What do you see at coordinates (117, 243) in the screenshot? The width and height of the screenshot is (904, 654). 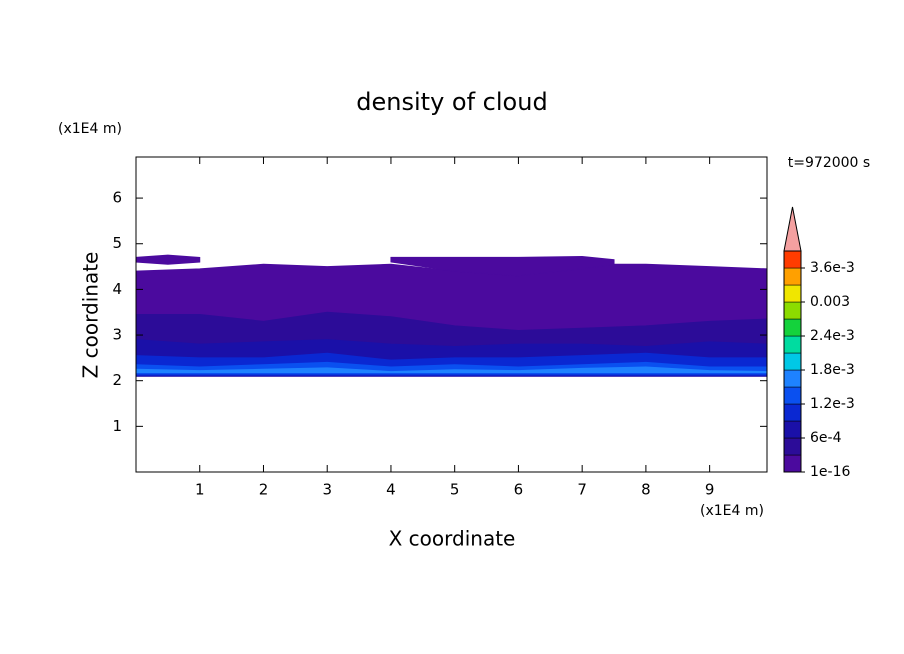 I see `y-tick-label: 5` at bounding box center [117, 243].